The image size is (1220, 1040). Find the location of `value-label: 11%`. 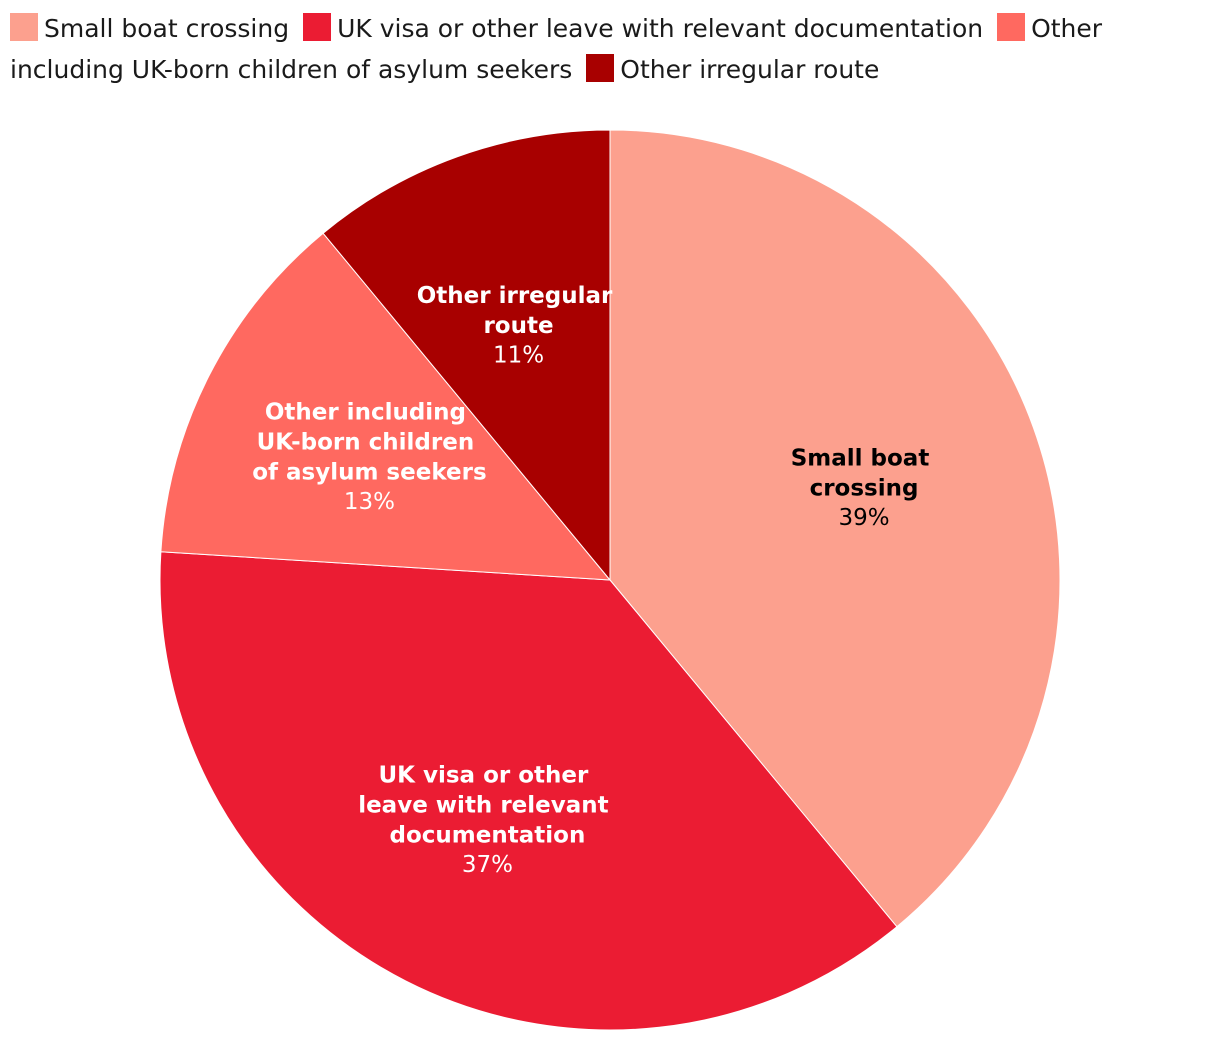

value-label: 11% is located at coordinates (518, 355).